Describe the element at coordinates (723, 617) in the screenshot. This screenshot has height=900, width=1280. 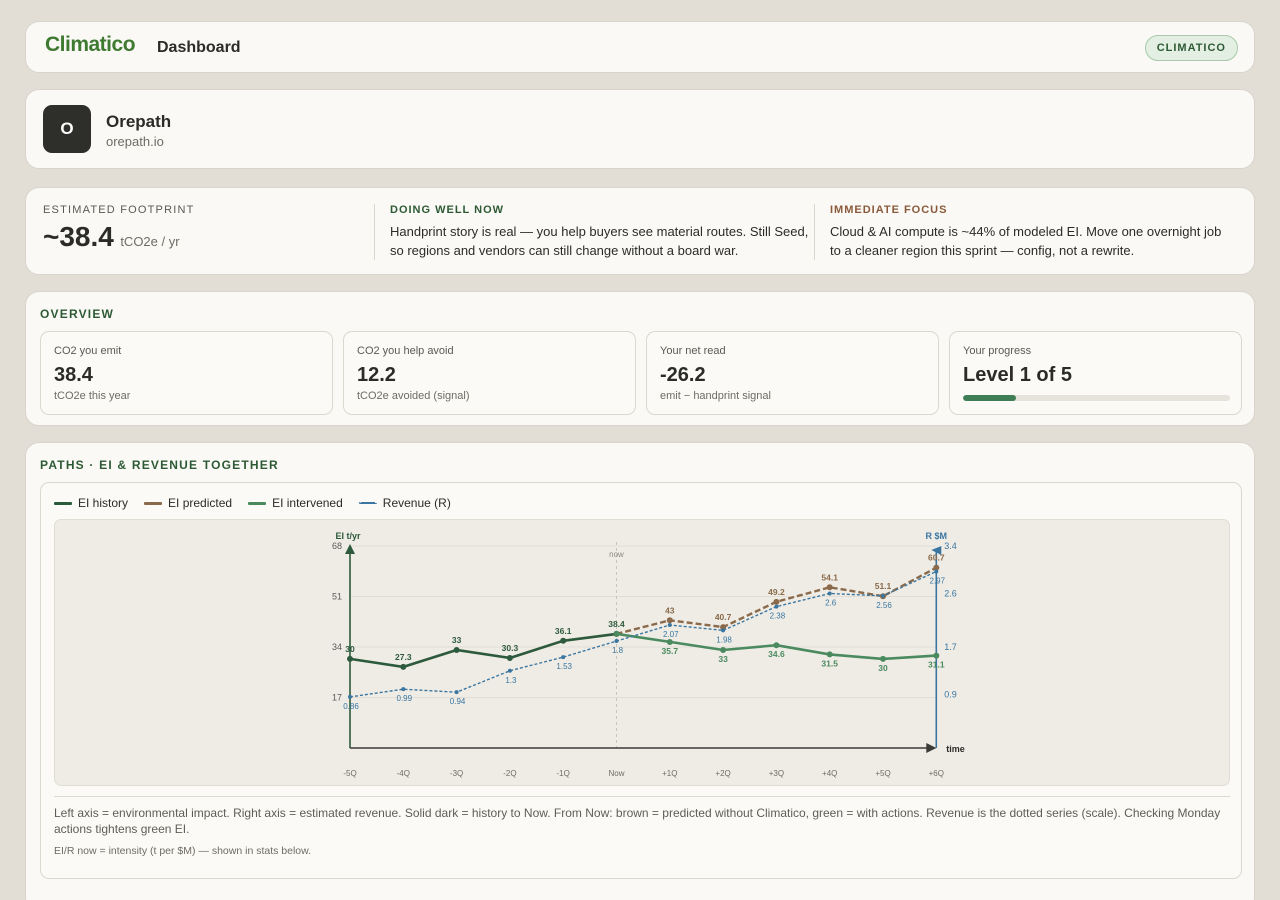
I see `data-label: 40.7` at that location.